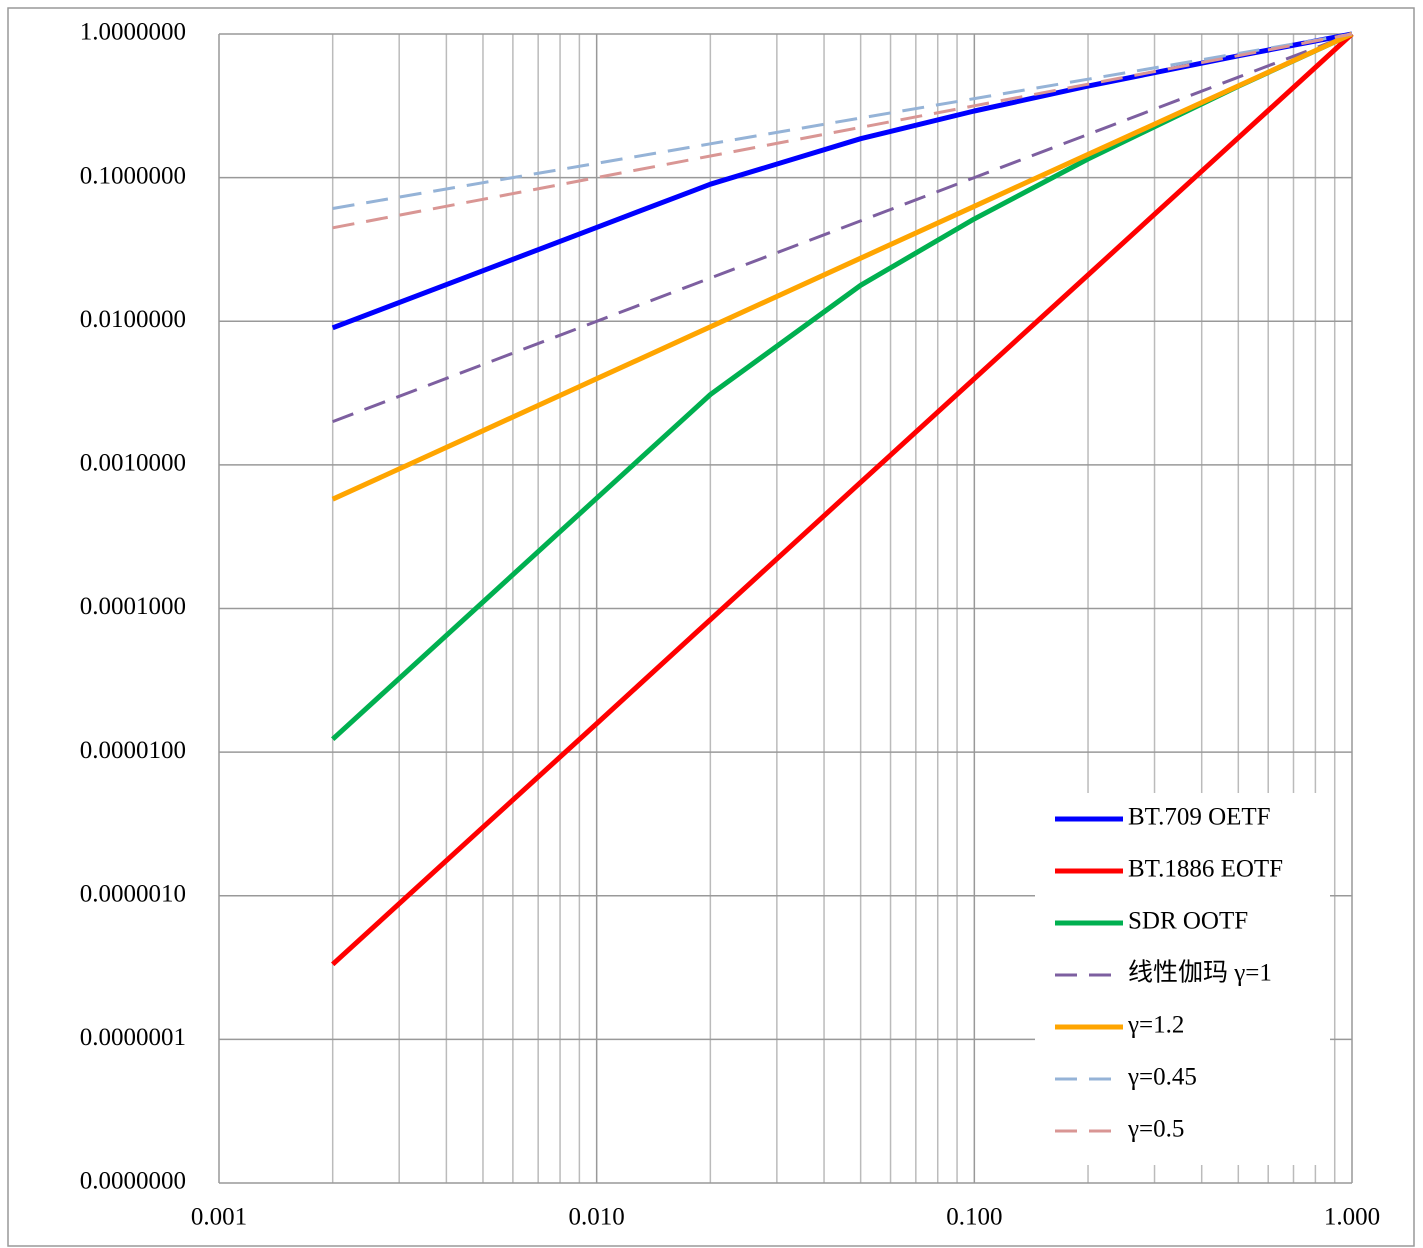  What do you see at coordinates (133, 32) in the screenshot?
I see `y-tick-label: 1.0000000` at bounding box center [133, 32].